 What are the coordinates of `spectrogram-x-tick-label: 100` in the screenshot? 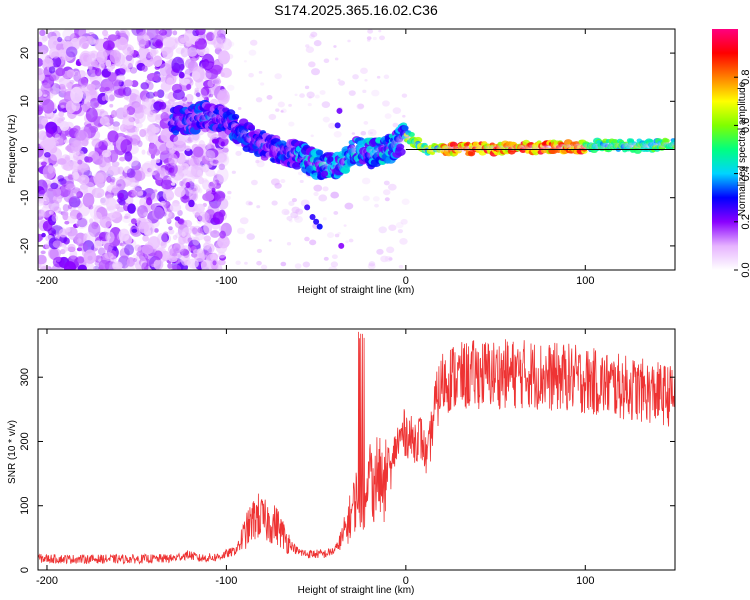 It's located at (585, 281).